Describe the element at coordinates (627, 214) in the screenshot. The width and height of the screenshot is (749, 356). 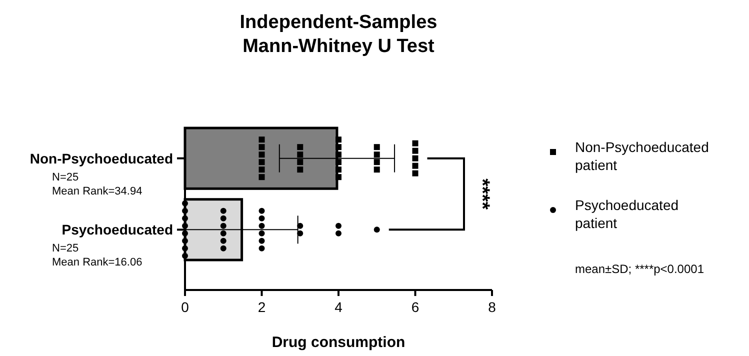
I see `legend-label: Psychoeducated patient` at that location.